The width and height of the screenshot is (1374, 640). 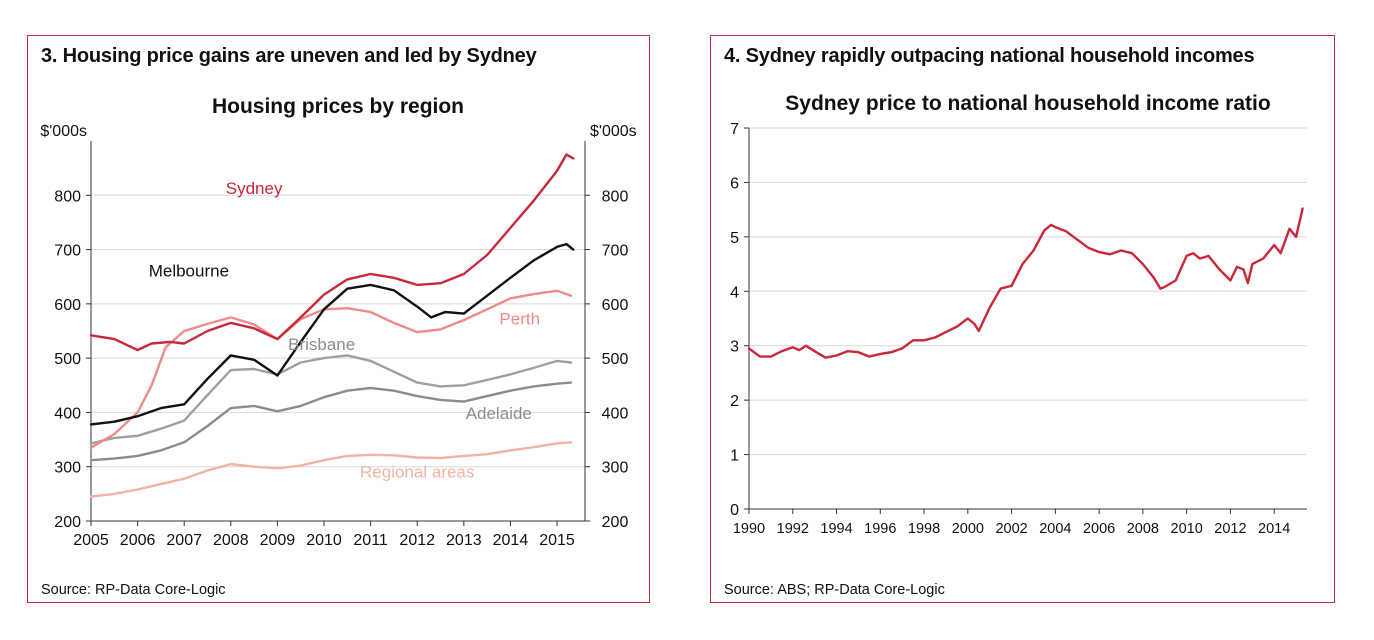 I want to click on x-tick-label: 2000, so click(x=968, y=529).